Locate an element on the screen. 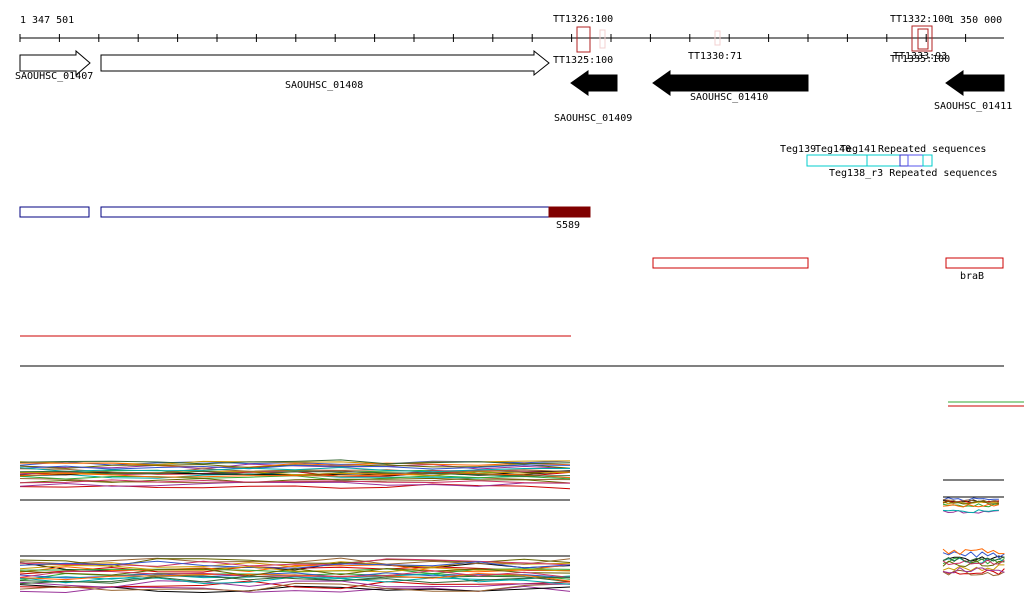 This screenshot has width=1024, height=611. terminator-label: TT1326:100 is located at coordinates (583, 19).